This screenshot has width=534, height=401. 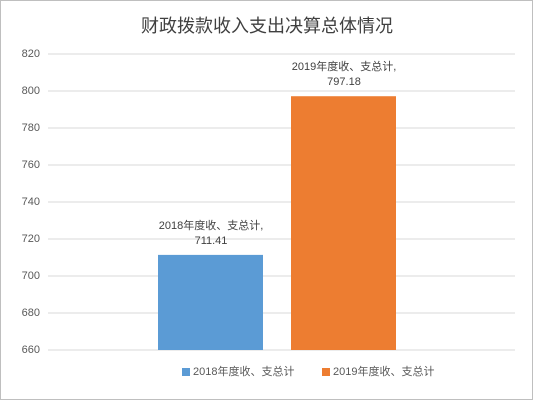 What do you see at coordinates (383, 371) in the screenshot?
I see `legend-label: 2019年度收、支总计` at bounding box center [383, 371].